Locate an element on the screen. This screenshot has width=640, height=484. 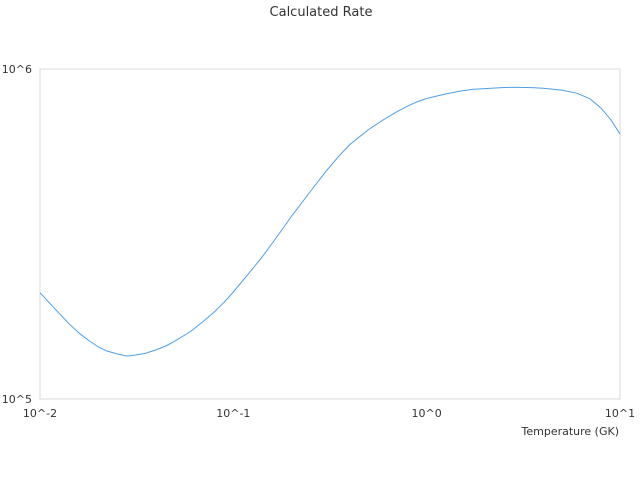
y-axis: 10^5 10^6 is located at coordinates (17, 234).